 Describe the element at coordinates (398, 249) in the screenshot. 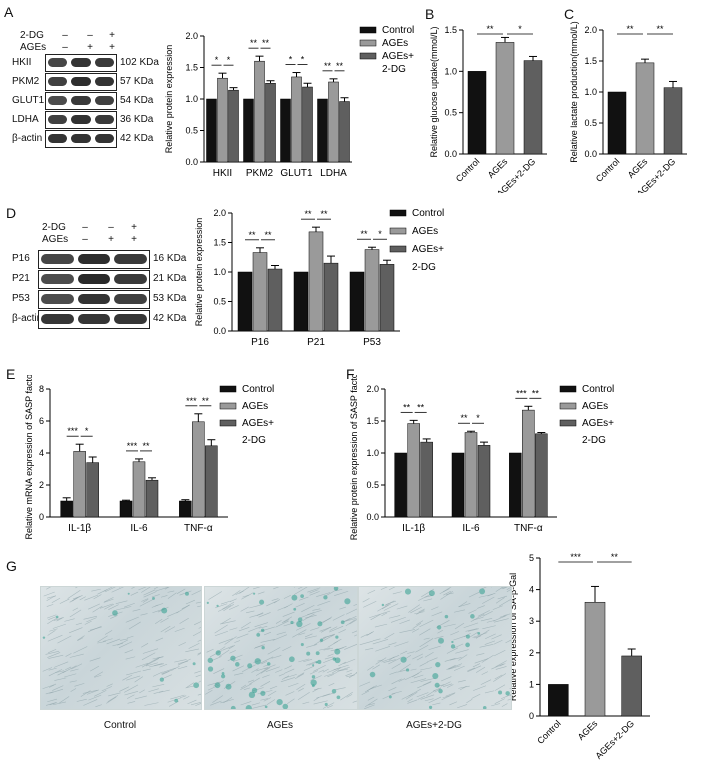

I see `legend-swatch` at that location.